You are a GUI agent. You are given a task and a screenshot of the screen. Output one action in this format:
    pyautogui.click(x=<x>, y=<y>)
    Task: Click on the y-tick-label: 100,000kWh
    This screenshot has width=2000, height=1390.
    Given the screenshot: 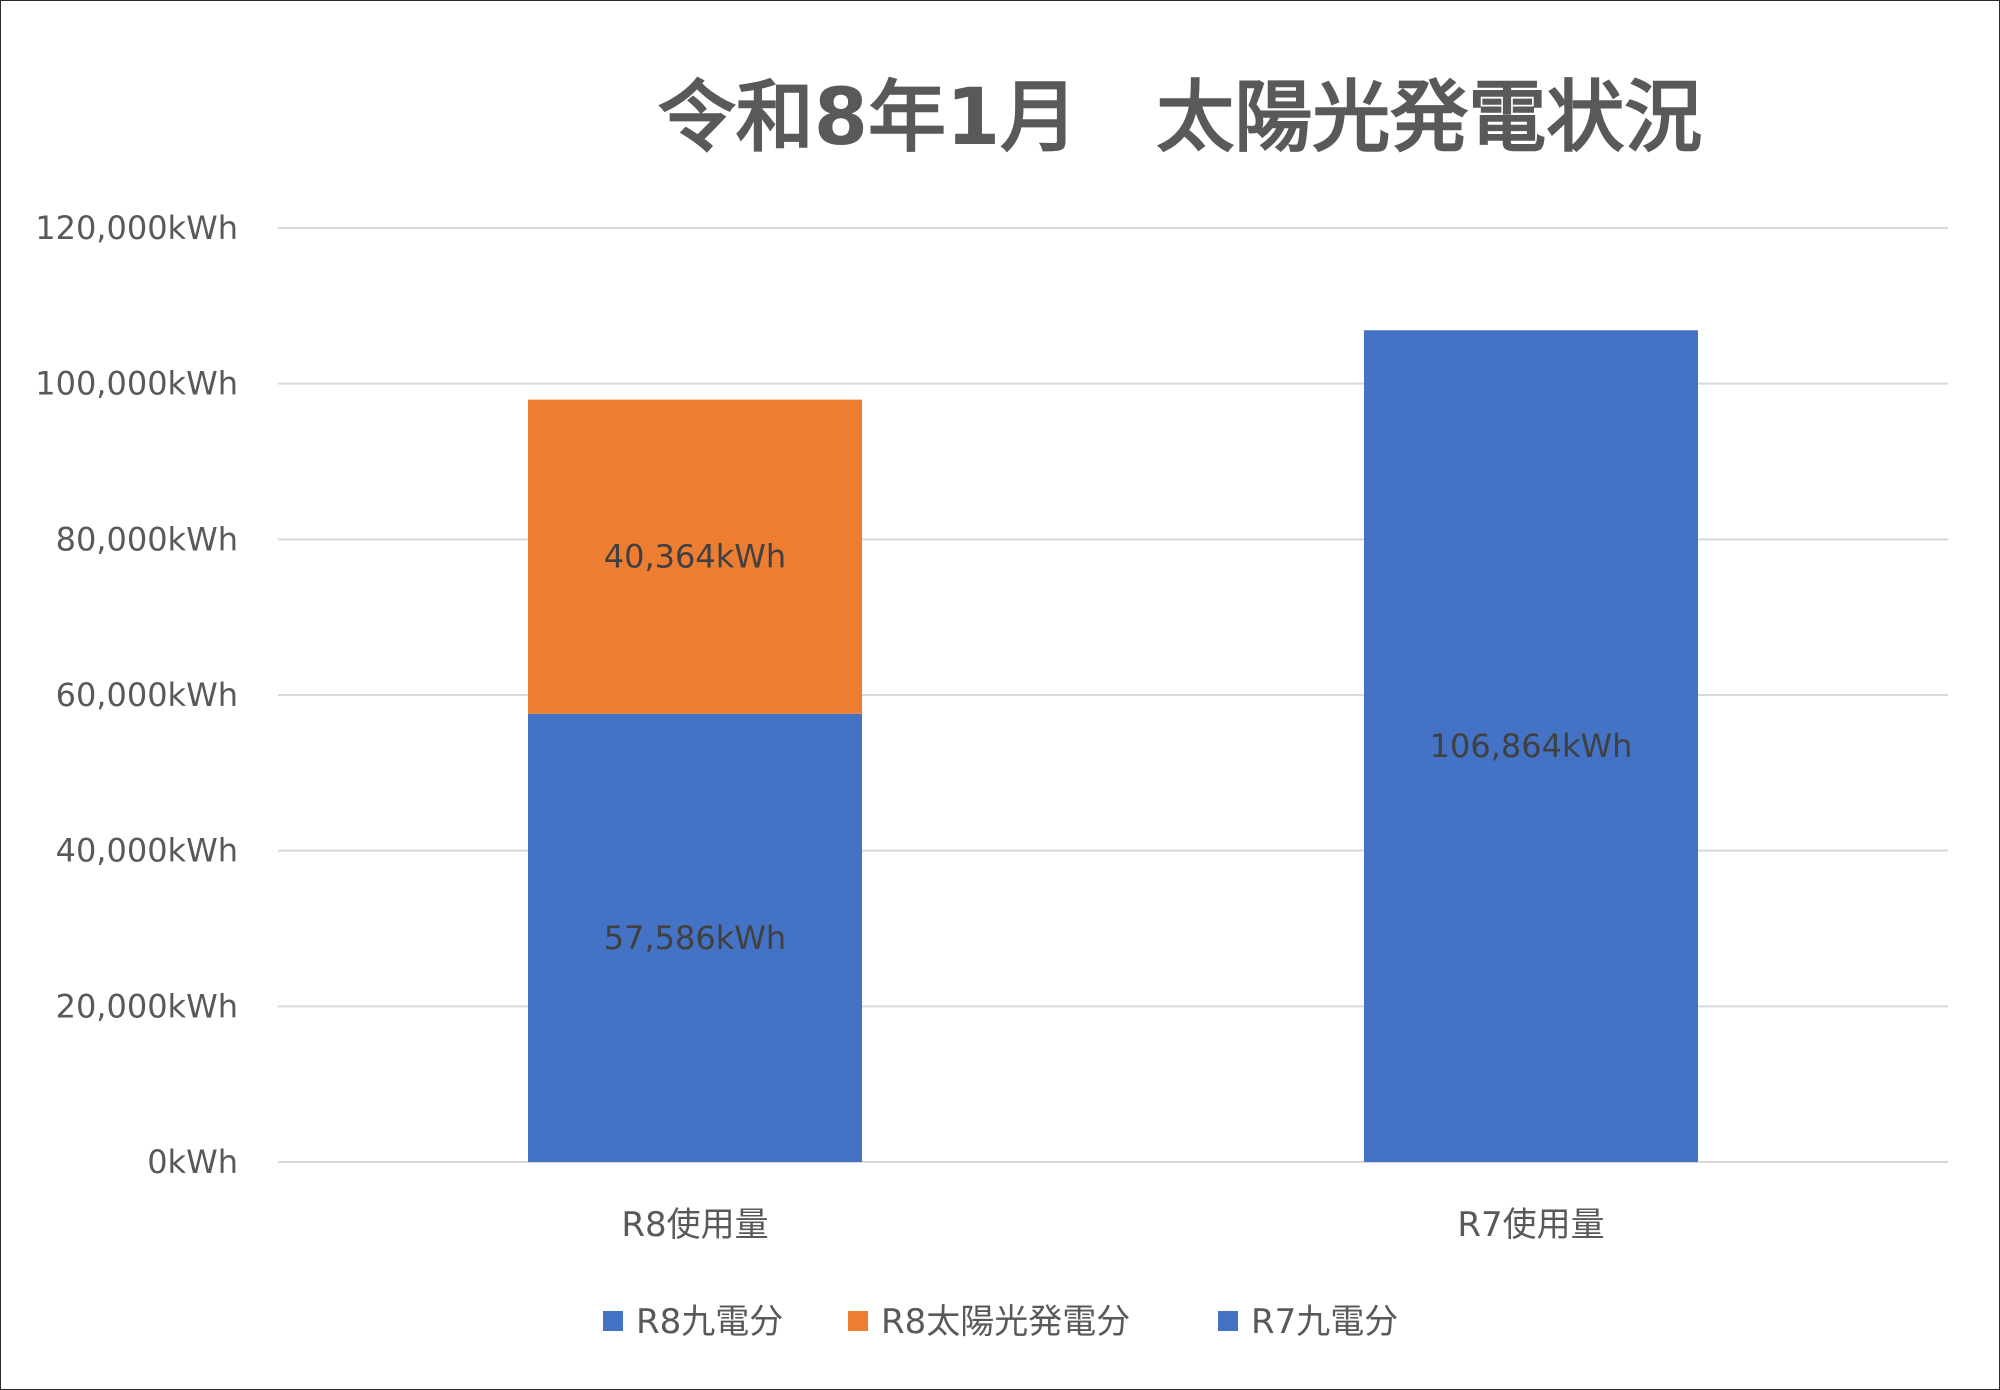 What is the action you would take?
    pyautogui.click(x=136, y=384)
    